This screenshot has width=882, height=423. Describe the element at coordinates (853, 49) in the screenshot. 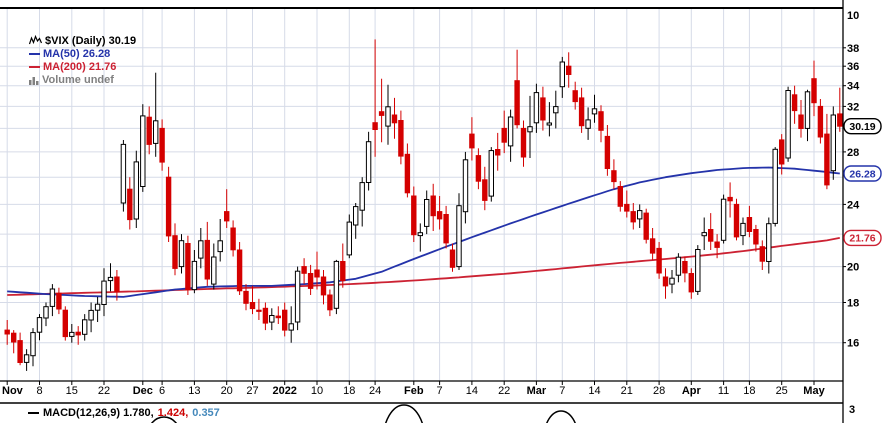

I see `svg-text: 38` at that location.